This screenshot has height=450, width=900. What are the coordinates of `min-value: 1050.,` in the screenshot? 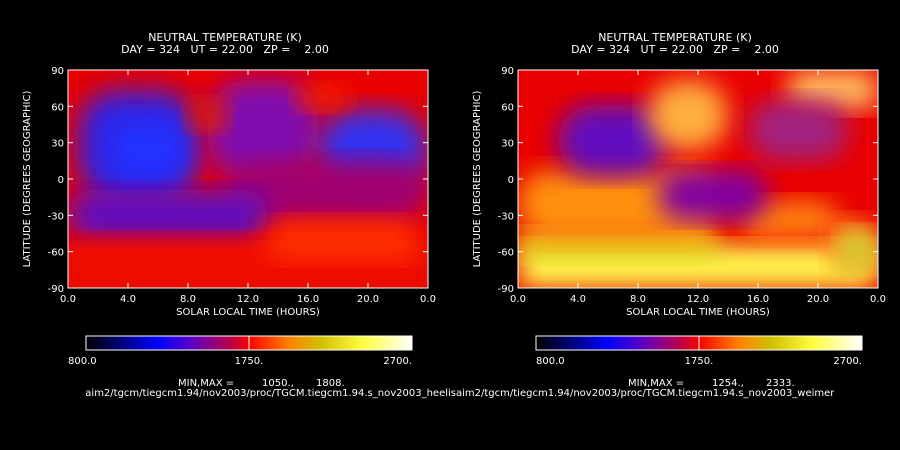 It's located at (278, 383).